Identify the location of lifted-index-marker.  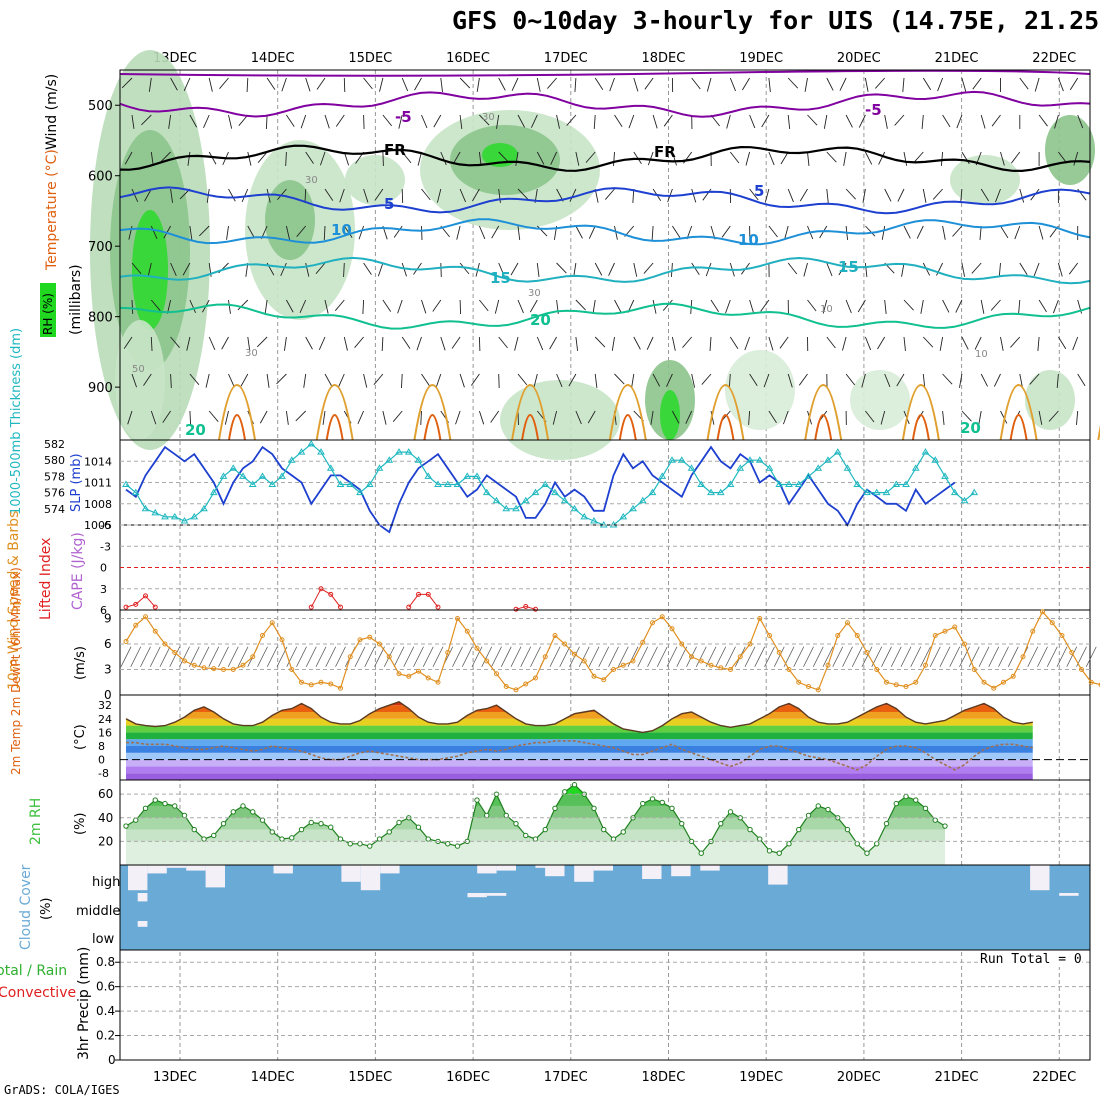
(126, 607).